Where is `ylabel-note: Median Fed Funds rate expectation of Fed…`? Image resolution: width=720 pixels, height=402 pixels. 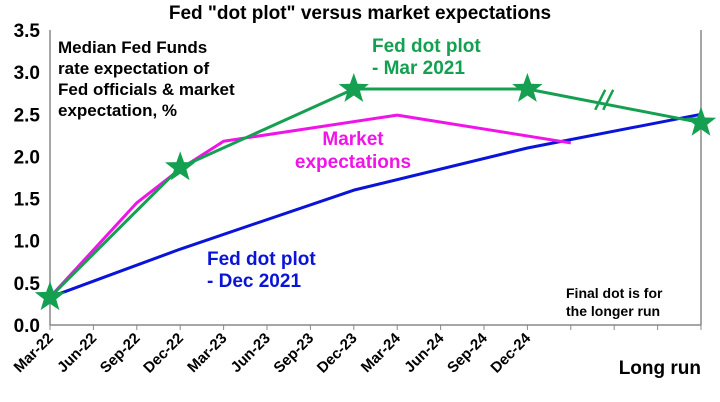
ylabel-note: Median Fed Funds rate expectation of Fed… is located at coordinates (146, 79).